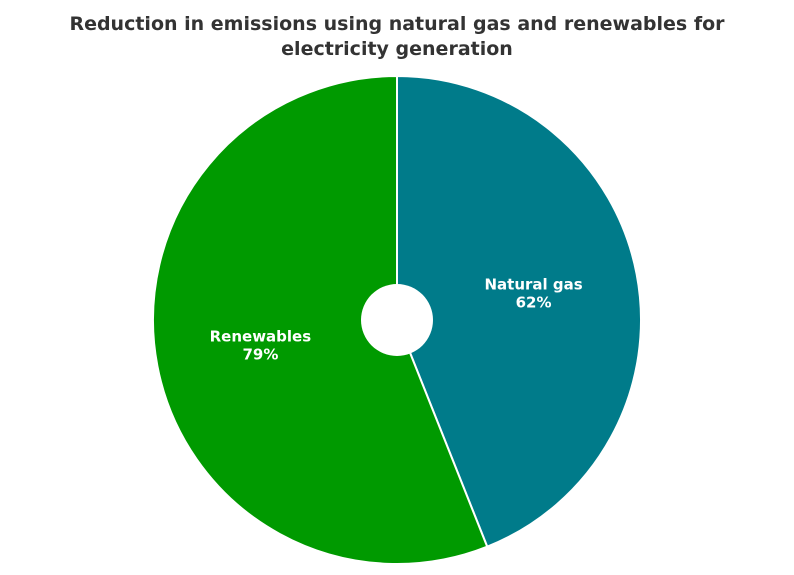 This screenshot has width=794, height=575. I want to click on slice-value-label: 79%, so click(260, 355).